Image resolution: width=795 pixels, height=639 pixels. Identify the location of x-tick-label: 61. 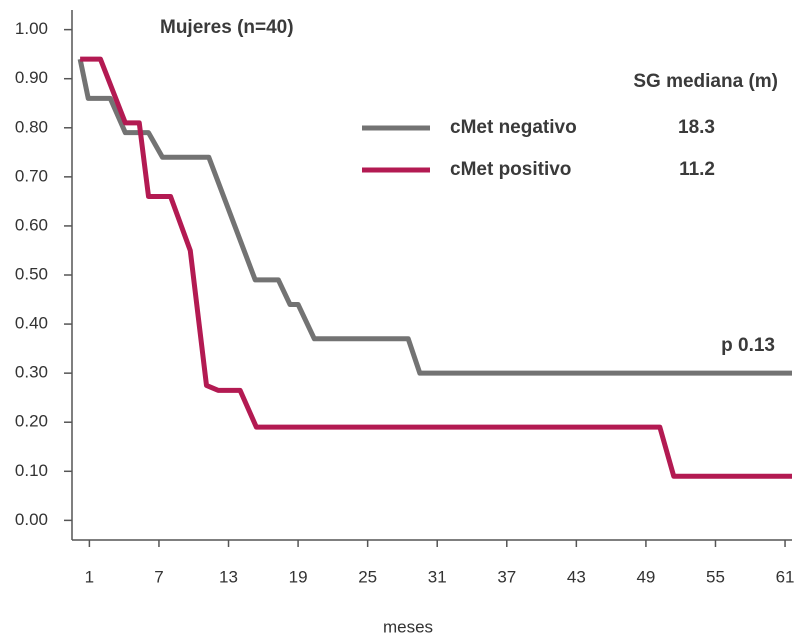
(785, 576).